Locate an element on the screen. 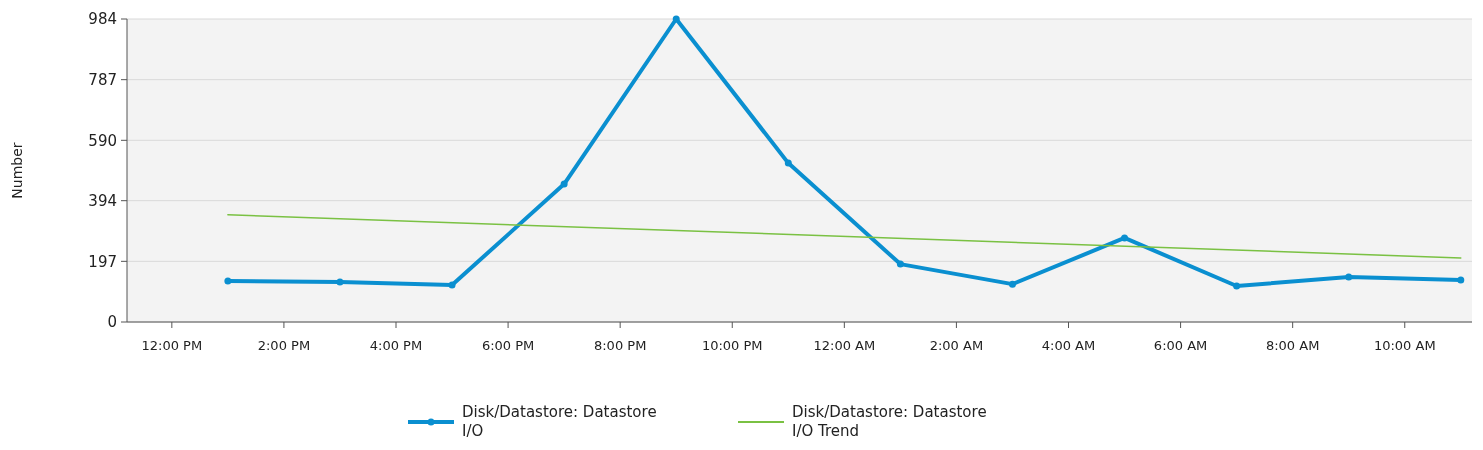 Image resolution: width=1483 pixels, height=450 pixels. y-tick-label: 787 is located at coordinates (102, 79).